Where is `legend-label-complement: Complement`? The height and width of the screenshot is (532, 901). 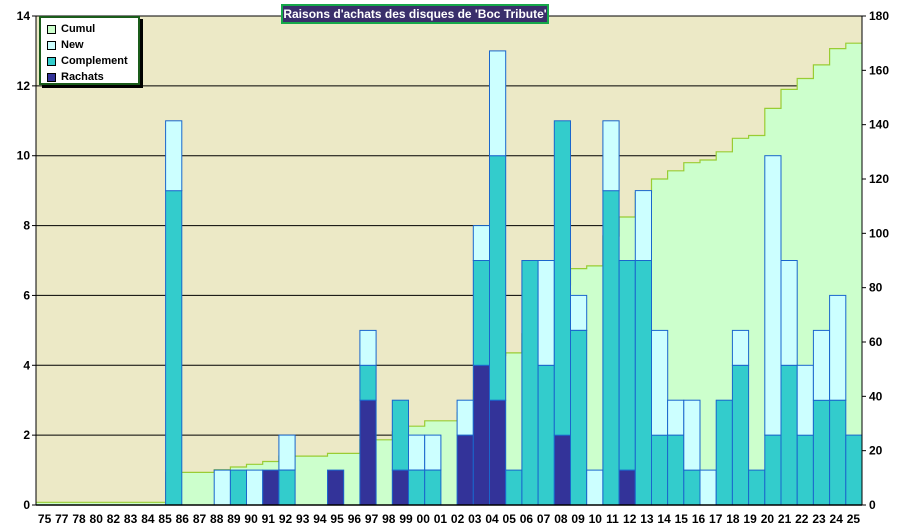
legend-label-complement: Complement is located at coordinates (94, 61).